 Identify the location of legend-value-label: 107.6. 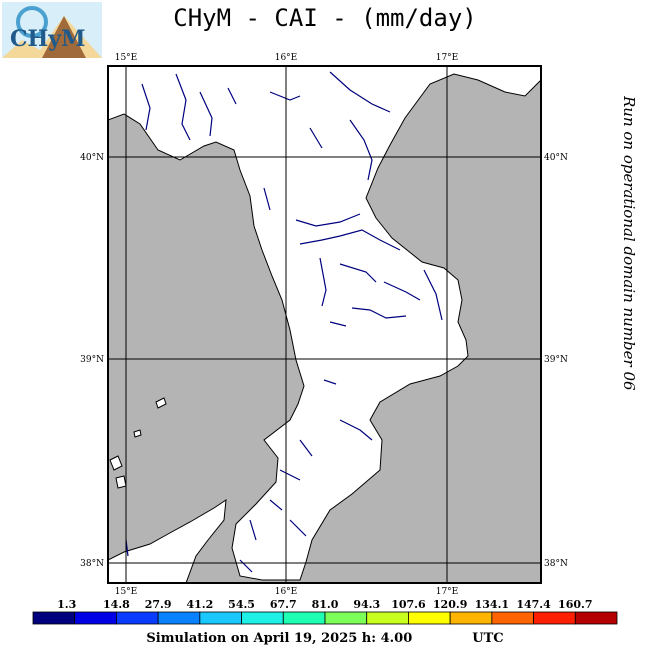
(408, 604).